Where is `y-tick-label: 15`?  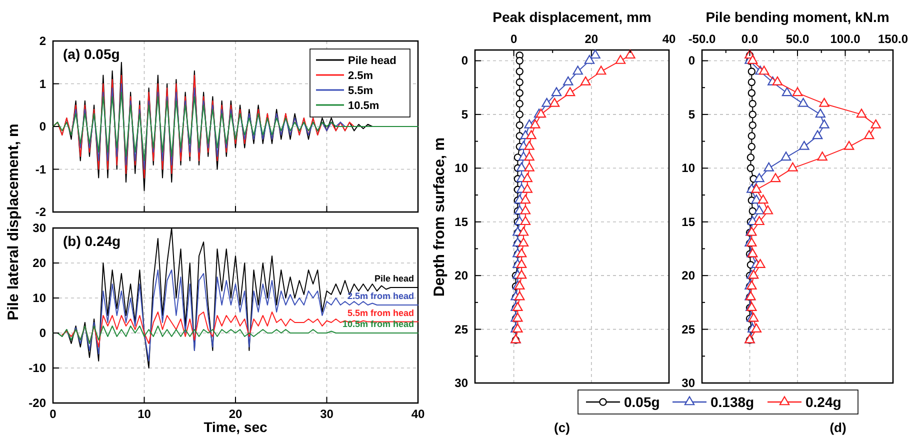 y-tick-label: 15 is located at coordinates (689, 221).